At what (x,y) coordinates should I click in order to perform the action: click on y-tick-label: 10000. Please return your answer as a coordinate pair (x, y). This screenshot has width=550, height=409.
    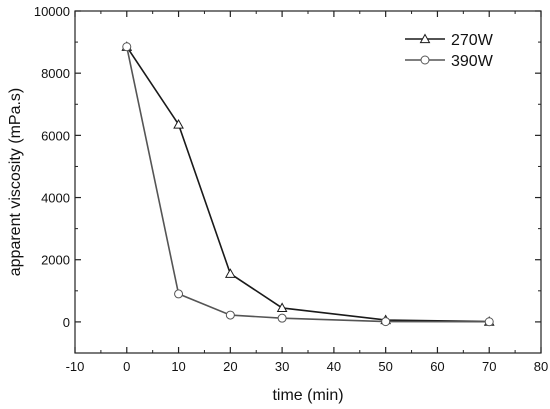
    Looking at the image, I should click on (52, 11).